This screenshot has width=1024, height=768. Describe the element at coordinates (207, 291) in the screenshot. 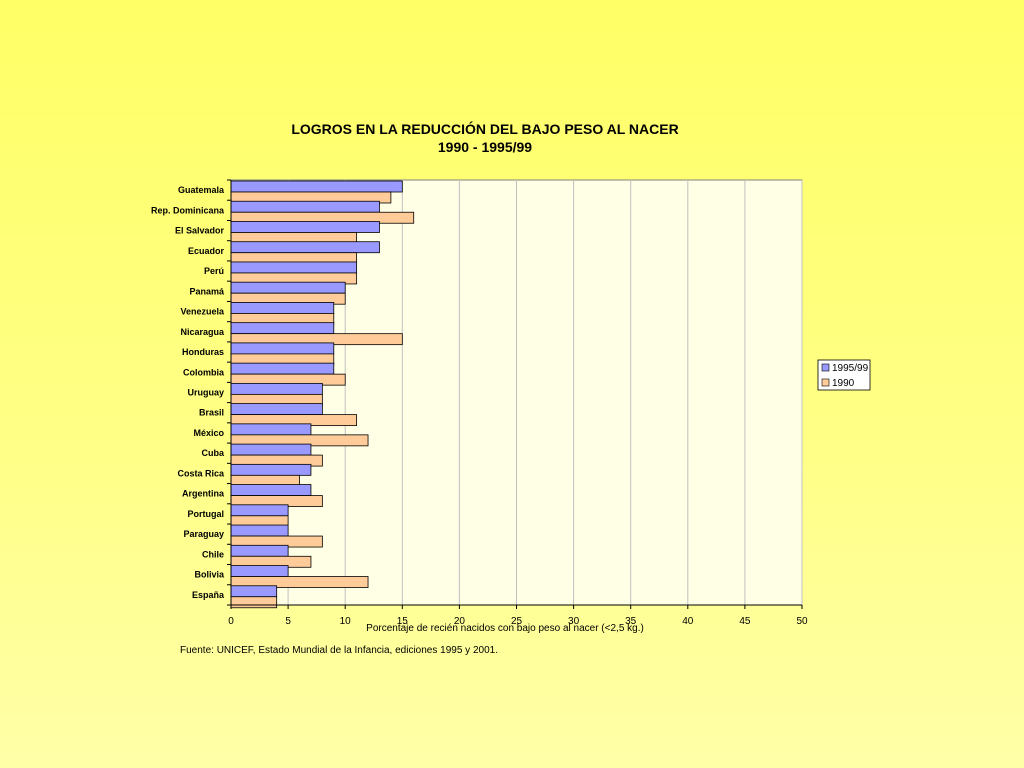

I see `category-label: Panamá` at that location.